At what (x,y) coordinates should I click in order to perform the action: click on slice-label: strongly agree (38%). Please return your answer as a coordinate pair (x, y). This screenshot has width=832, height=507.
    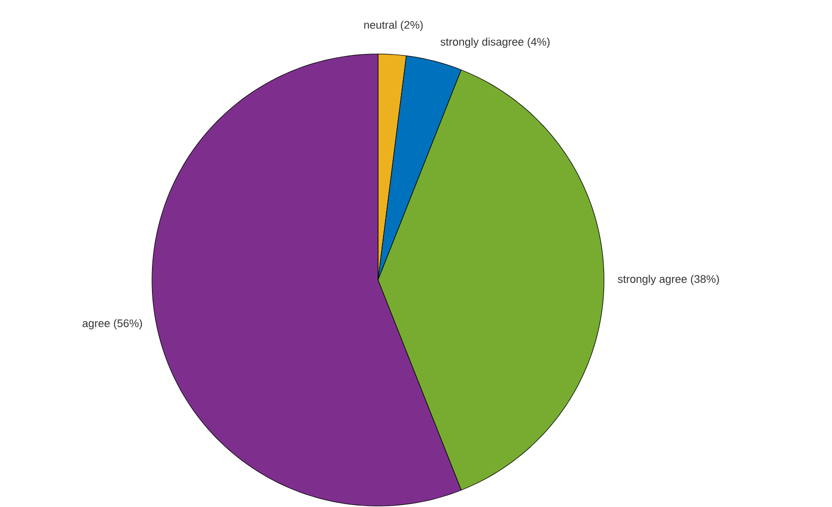
    Looking at the image, I should click on (668, 280).